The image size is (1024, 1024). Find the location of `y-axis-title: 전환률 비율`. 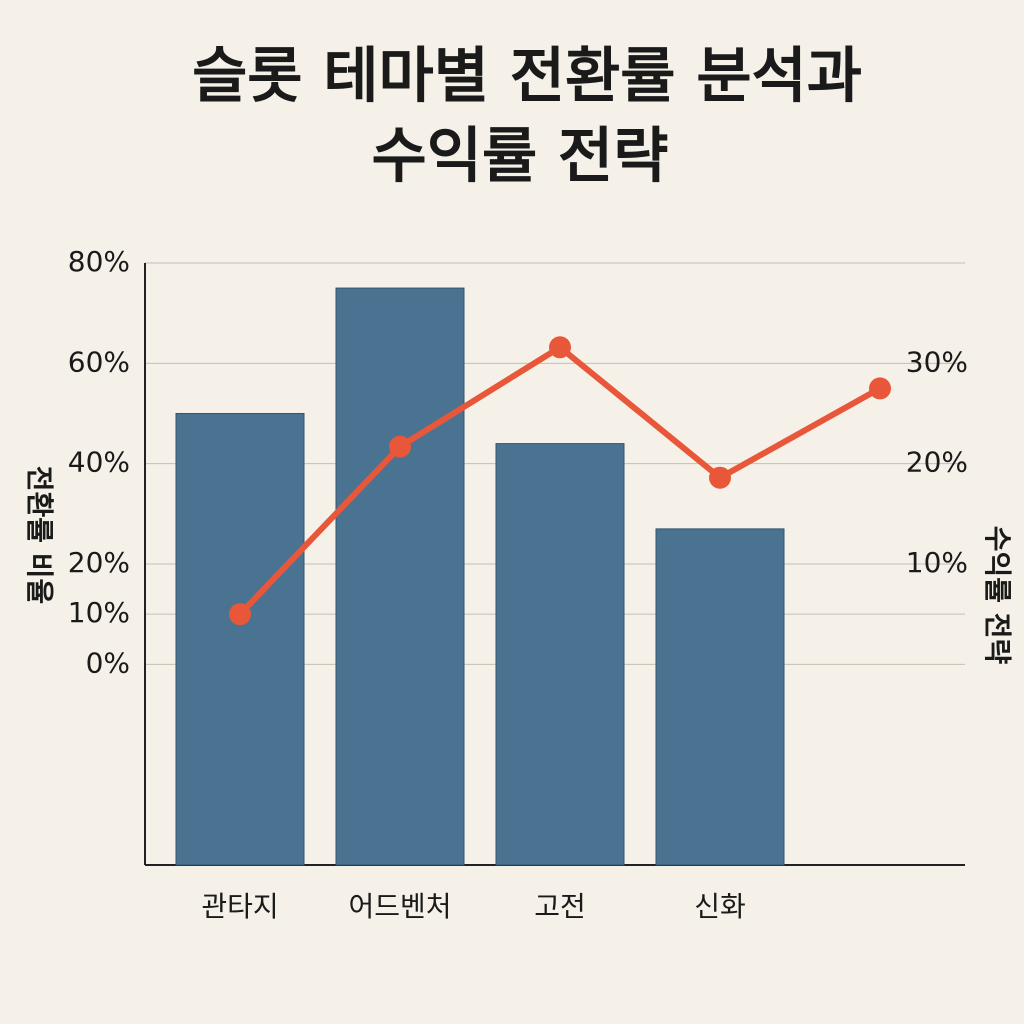

y-axis-title: 전환률 비율 is located at coordinates (39, 535).